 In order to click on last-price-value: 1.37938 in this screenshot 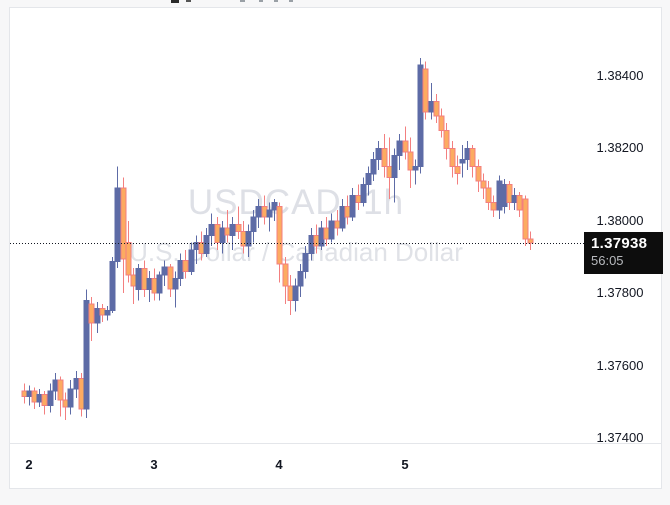, I will do `click(619, 243)`.